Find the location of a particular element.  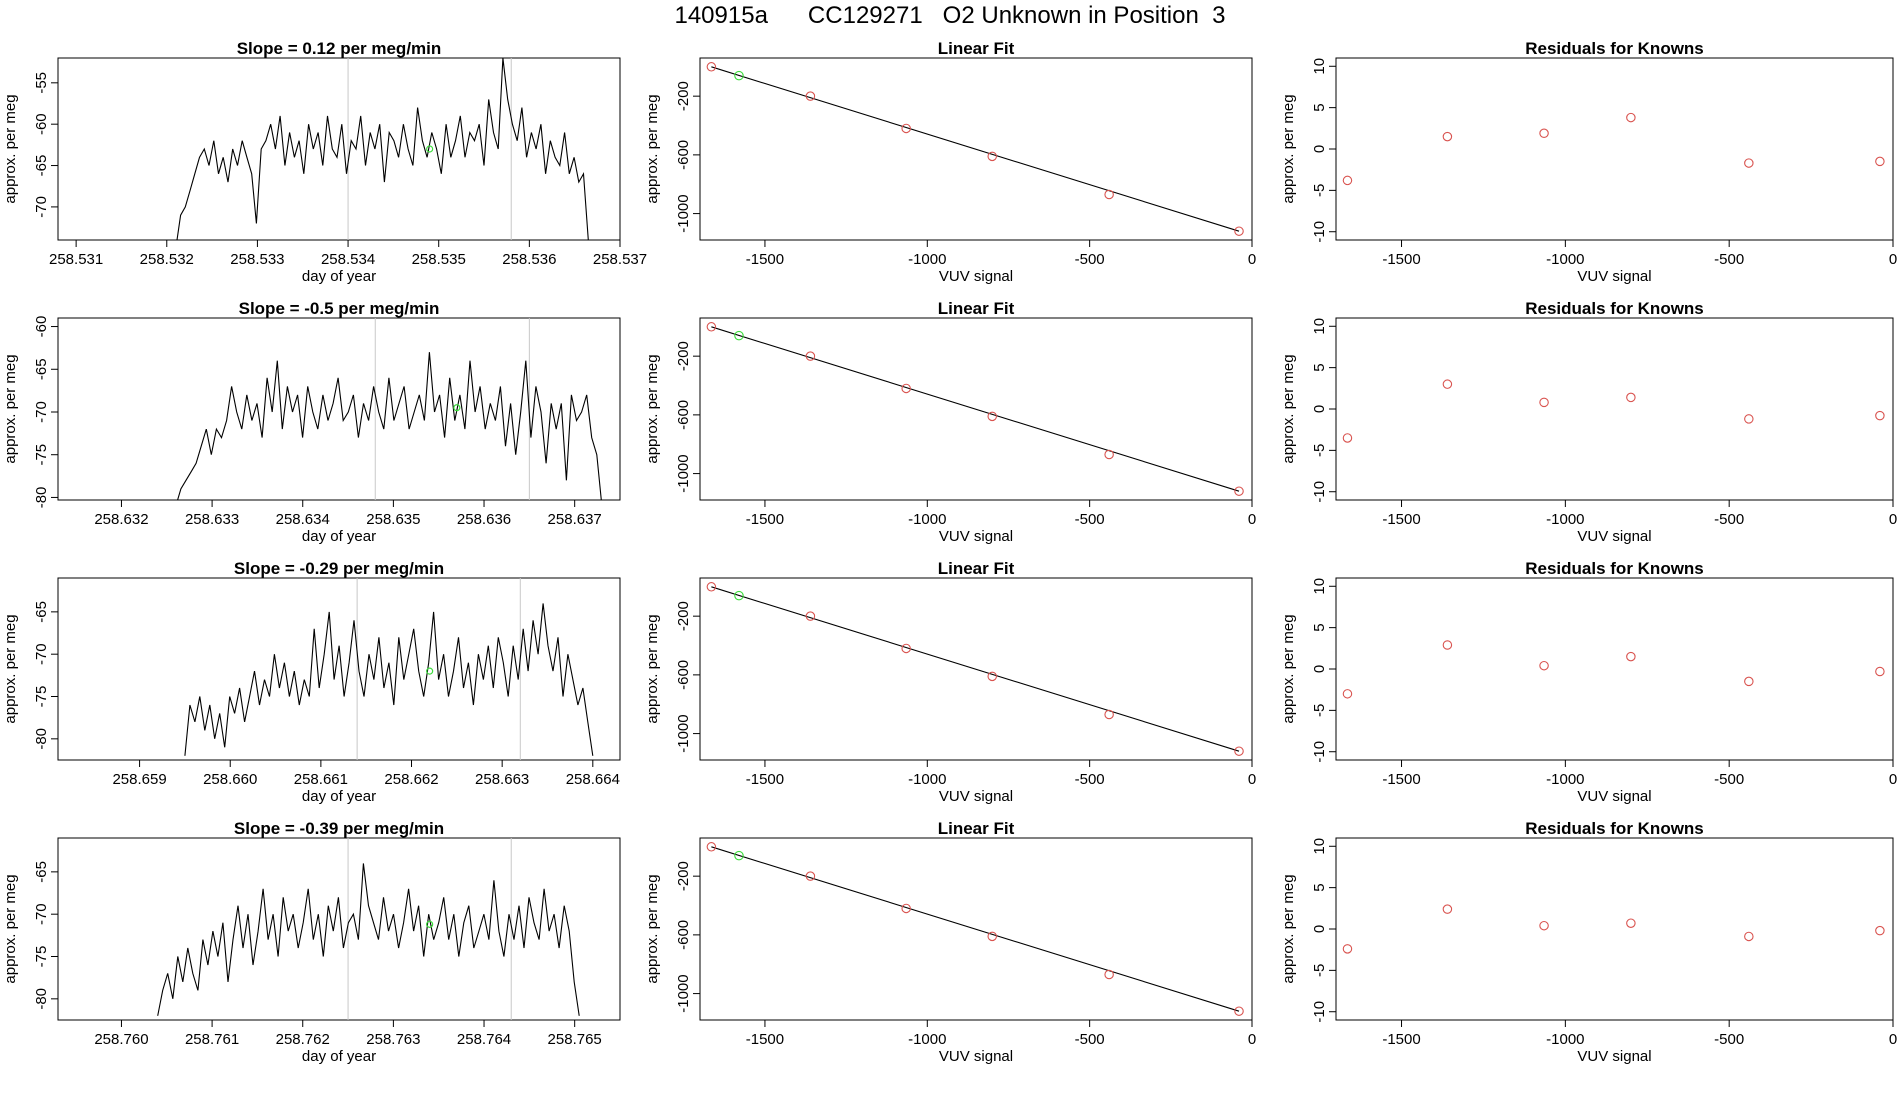

x-tick-label: 258.761 is located at coordinates (212, 1039).